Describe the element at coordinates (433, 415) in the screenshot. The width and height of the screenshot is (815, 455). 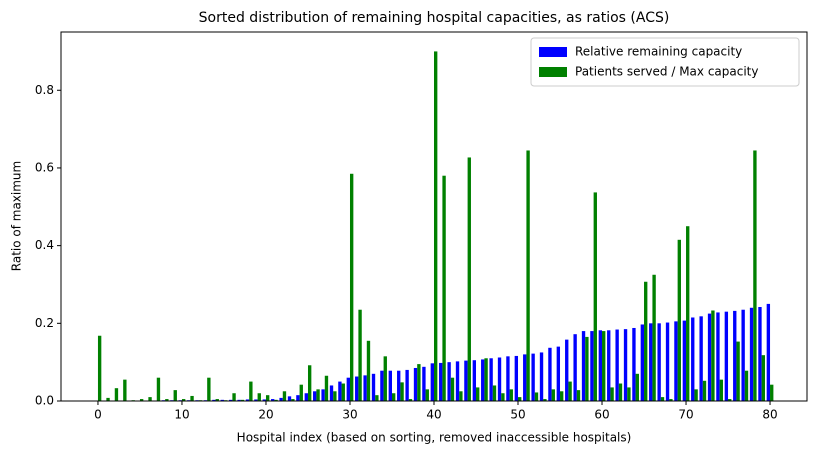
I see `x-tick-label: 40` at that location.